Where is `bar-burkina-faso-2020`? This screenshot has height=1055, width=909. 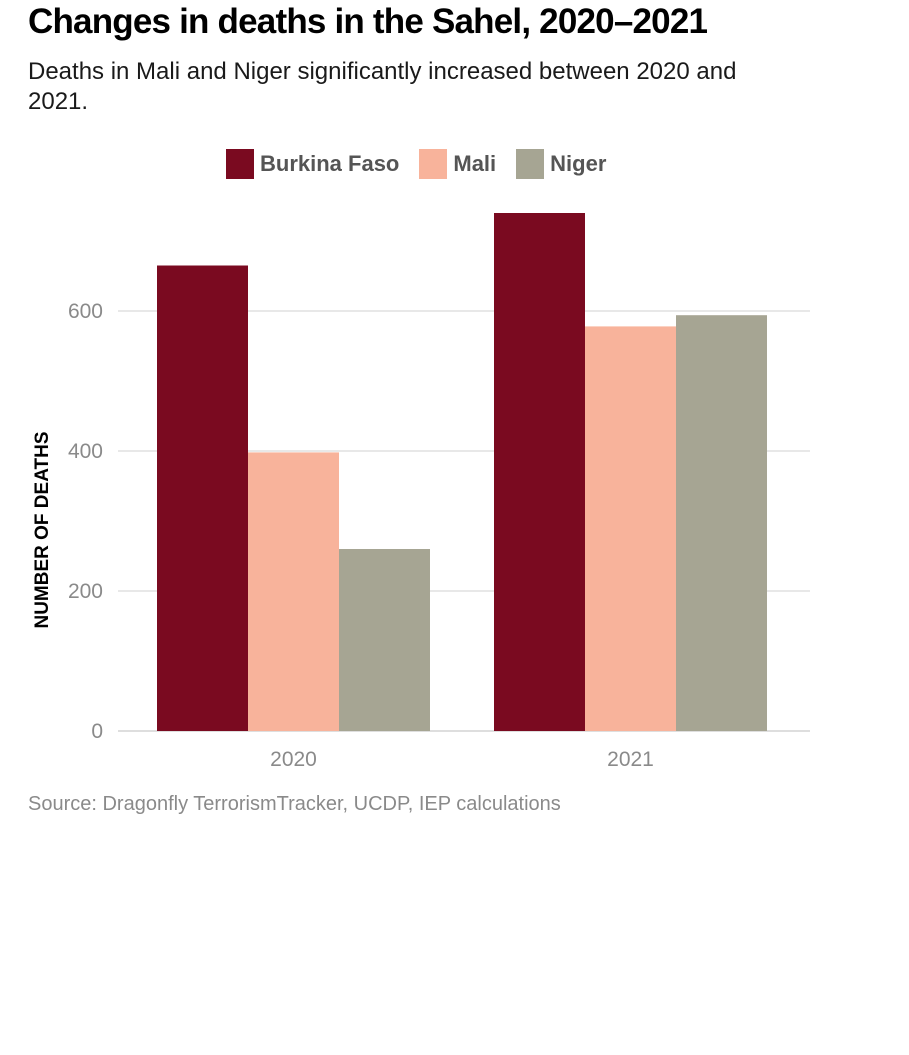
bar-burkina-faso-2020 is located at coordinates (202, 498).